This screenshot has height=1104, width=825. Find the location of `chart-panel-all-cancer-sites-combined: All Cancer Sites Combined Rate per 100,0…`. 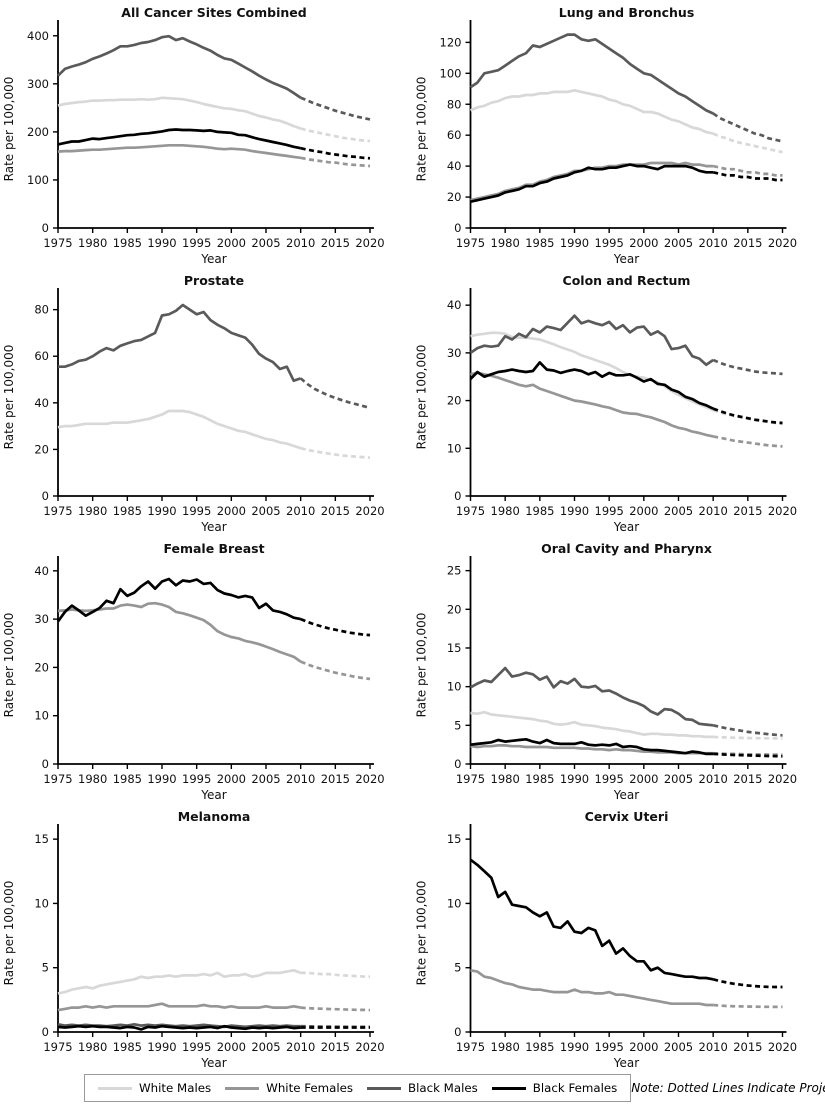

chart-panel-all-cancer-sites-combined: All Cancer Sites Combined Rate per 100,0… is located at coordinates (206, 134).